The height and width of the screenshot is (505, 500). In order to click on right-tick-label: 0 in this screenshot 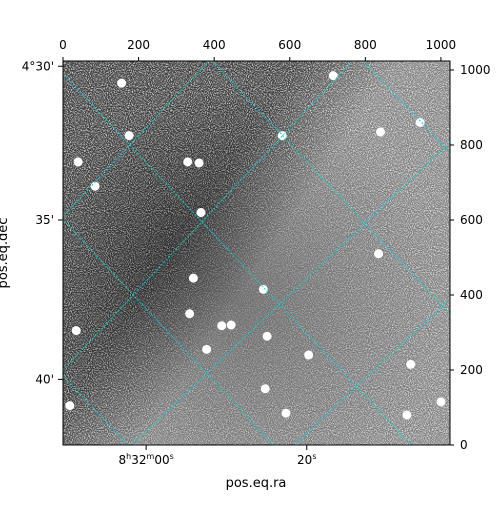, I will do `click(464, 445)`.